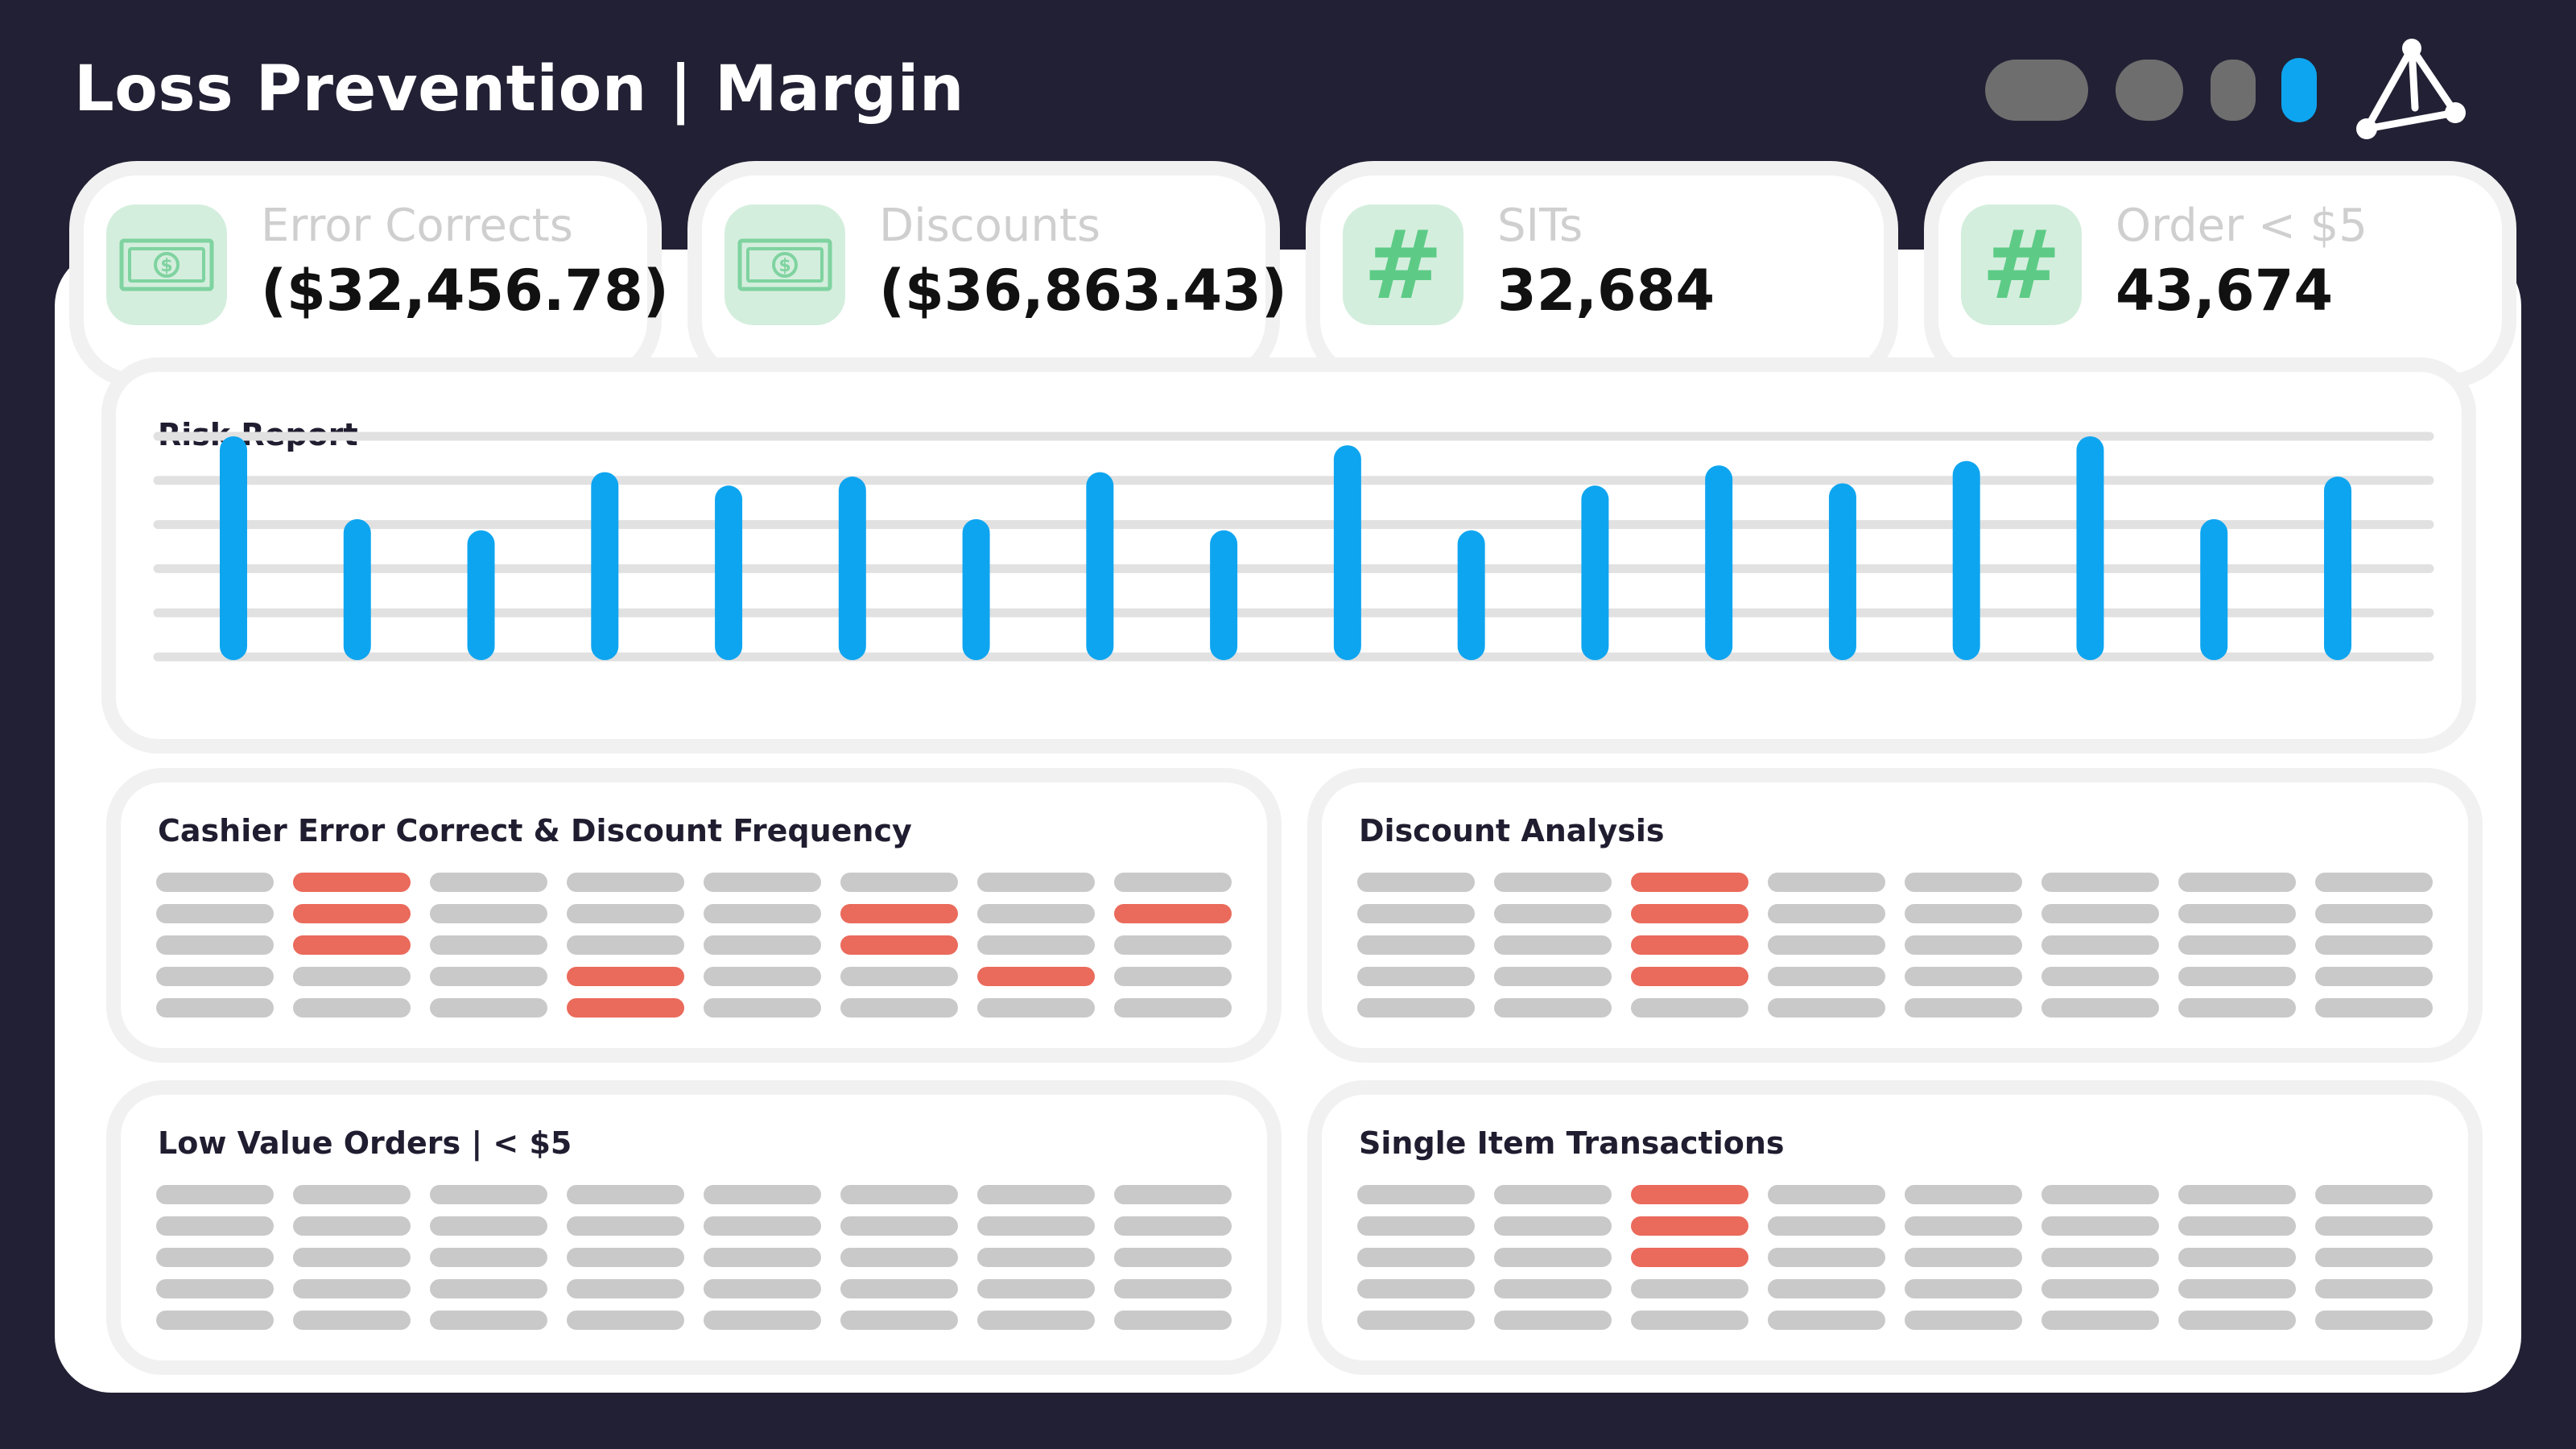  What do you see at coordinates (2299, 90) in the screenshot?
I see `control-pill-active` at bounding box center [2299, 90].